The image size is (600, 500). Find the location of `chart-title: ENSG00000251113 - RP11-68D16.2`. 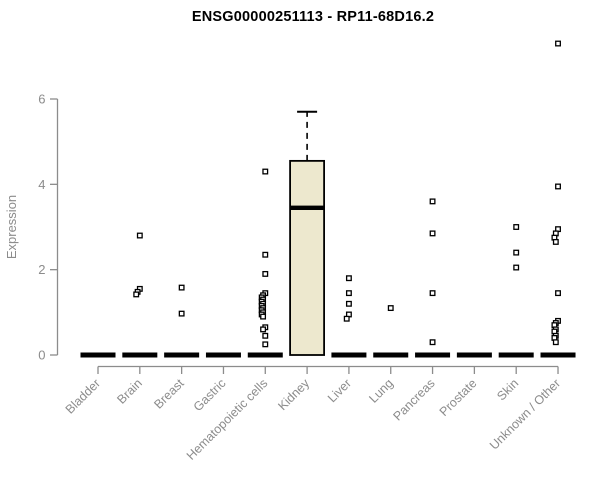

chart-title: ENSG00000251113 - RP11-68D16.2 is located at coordinates (313, 17).